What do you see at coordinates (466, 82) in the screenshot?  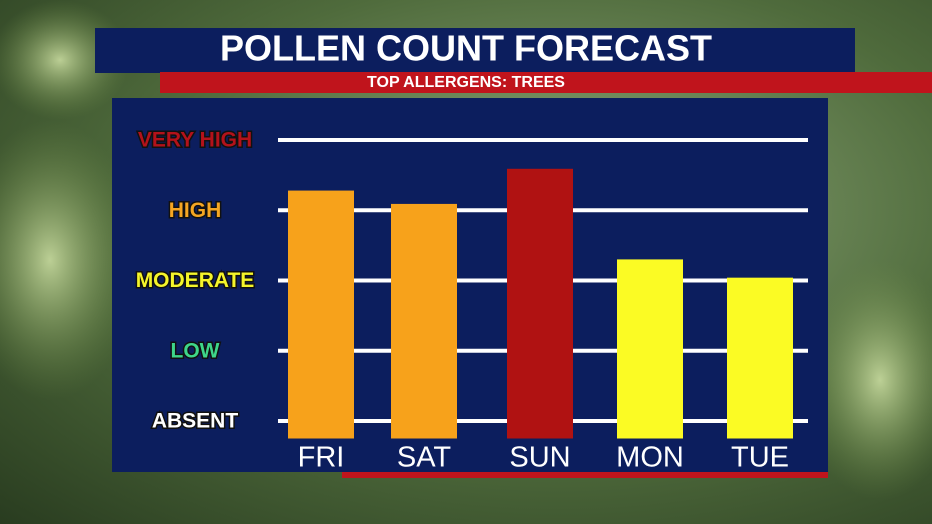 I see `chart-subtitle: TOP ALLERGENS: TREES` at bounding box center [466, 82].